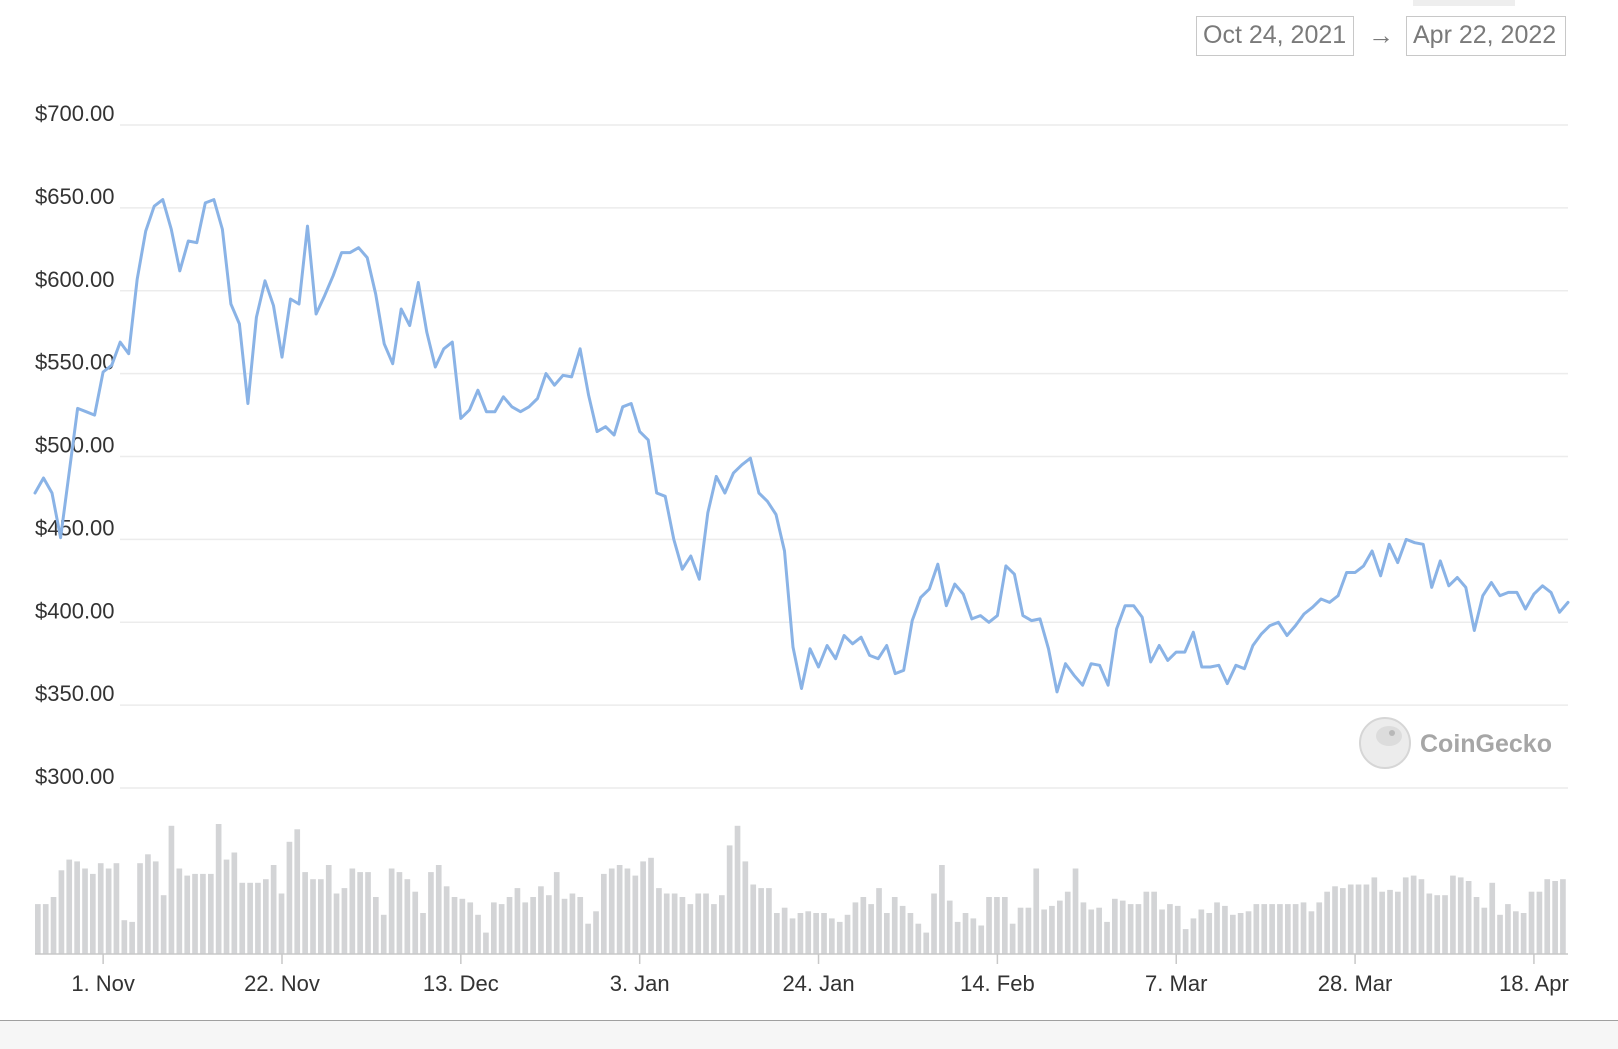 The width and height of the screenshot is (1618, 1049). Describe the element at coordinates (1389, 736) in the screenshot. I see `gecko-head-shape` at that location.